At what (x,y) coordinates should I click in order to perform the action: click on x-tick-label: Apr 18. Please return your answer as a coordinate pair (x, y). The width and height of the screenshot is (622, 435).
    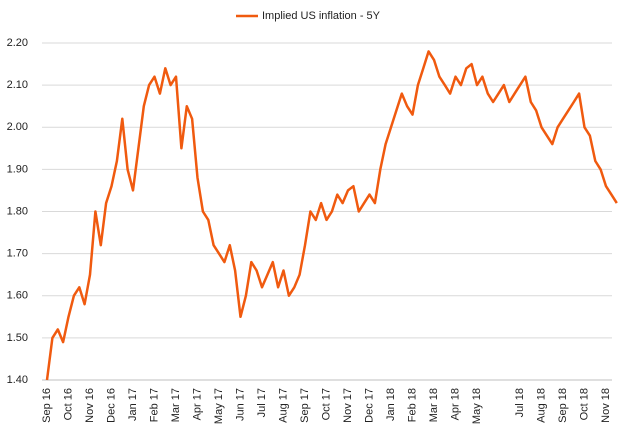
    Looking at the image, I should click on (455, 404).